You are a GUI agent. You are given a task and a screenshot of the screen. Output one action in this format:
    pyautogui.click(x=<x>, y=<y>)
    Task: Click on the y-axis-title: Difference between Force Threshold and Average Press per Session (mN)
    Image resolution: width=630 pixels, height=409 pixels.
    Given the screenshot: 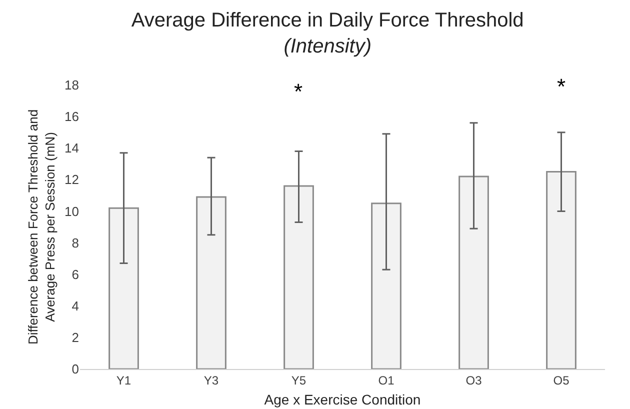 What is the action you would take?
    pyautogui.click(x=42, y=227)
    